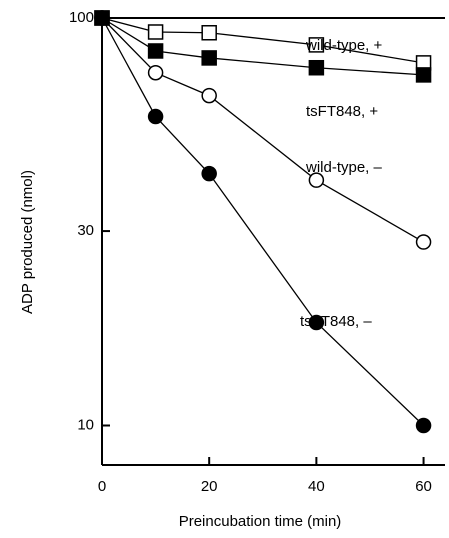 The width and height of the screenshot is (449, 538). What do you see at coordinates (316, 486) in the screenshot?
I see `x-tick-label: 40` at bounding box center [316, 486].